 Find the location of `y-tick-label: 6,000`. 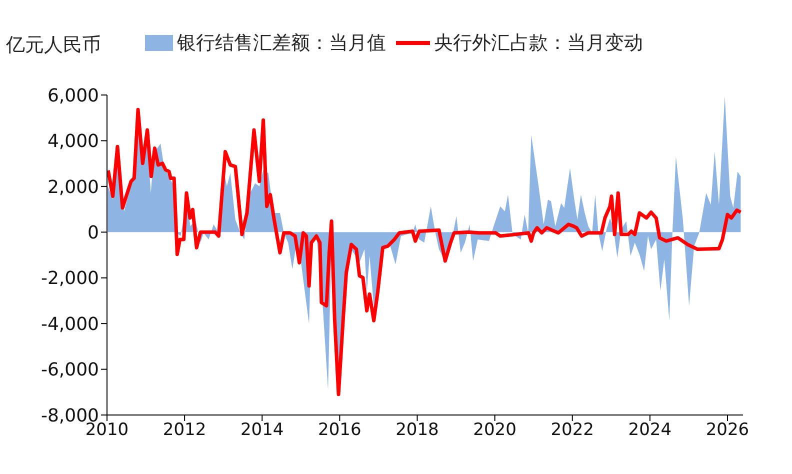

y-tick-label: 6,000 is located at coordinates (73, 95).